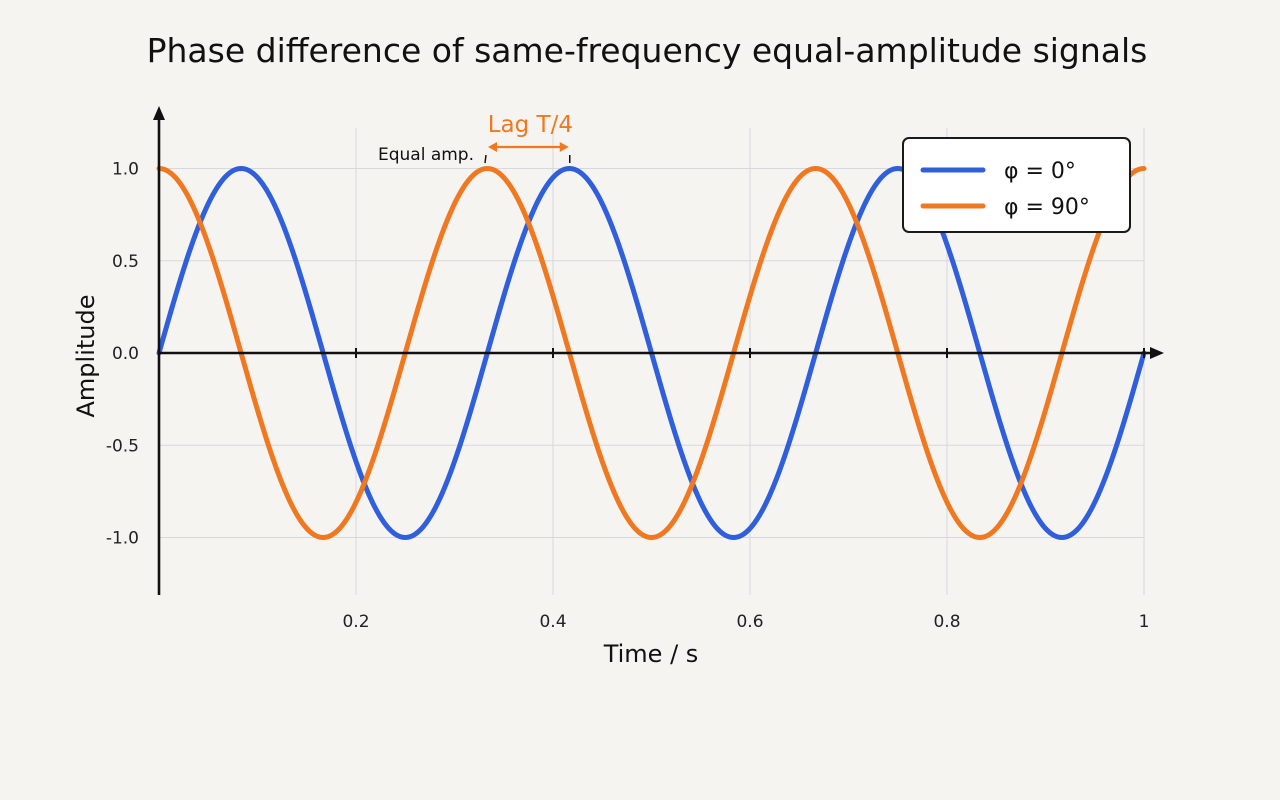  I want to click on x-axis-arrow, so click(1157, 353).